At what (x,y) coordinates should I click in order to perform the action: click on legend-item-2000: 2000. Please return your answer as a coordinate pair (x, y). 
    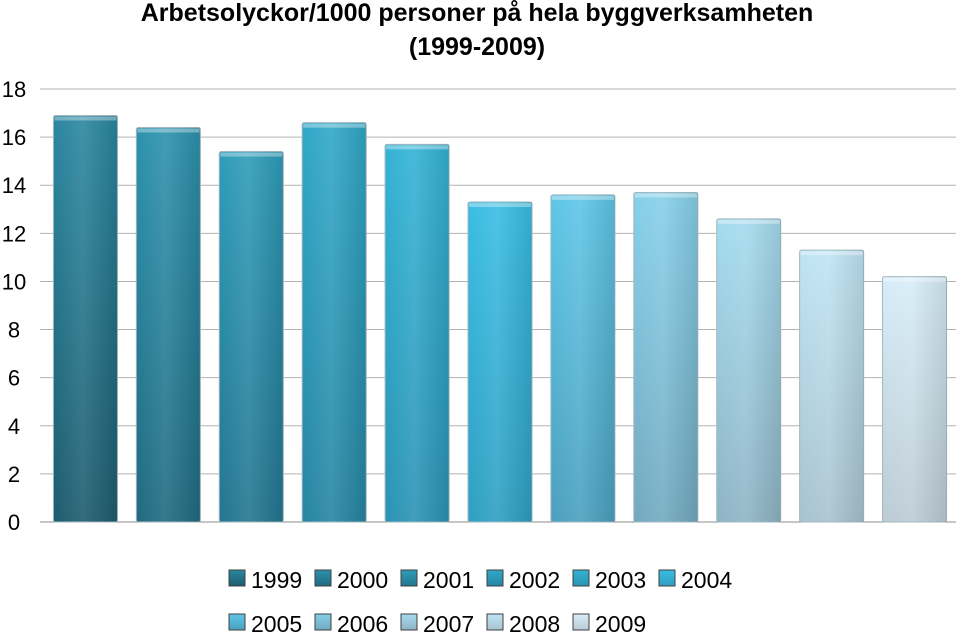
    Looking at the image, I should click on (351, 580).